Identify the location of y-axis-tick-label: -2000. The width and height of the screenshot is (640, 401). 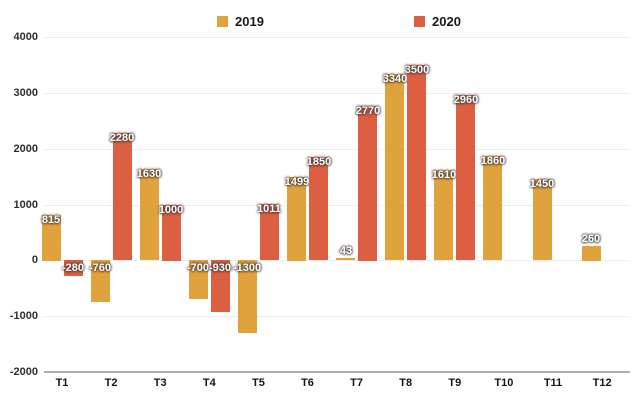
(23, 372).